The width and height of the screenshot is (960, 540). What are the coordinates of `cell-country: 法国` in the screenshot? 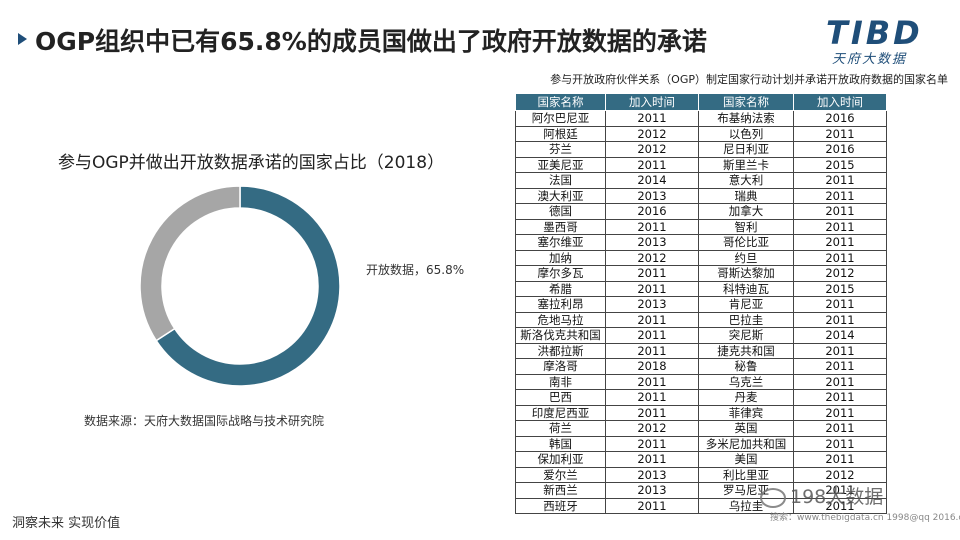 It's located at (560, 180).